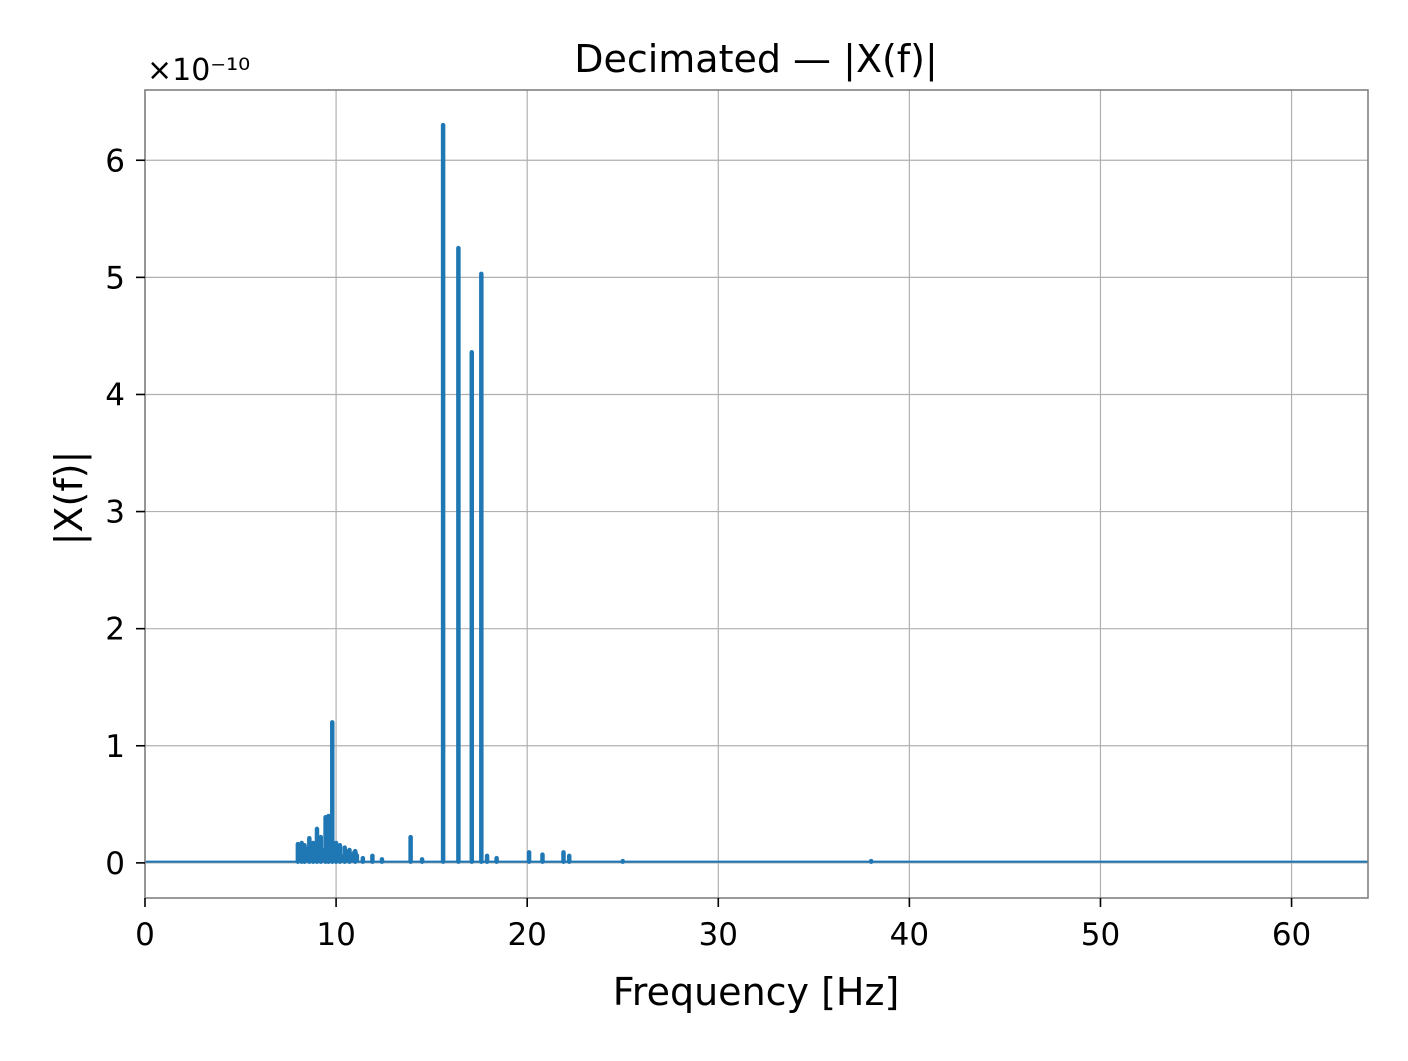 This screenshot has width=1408, height=1061. What do you see at coordinates (115, 395) in the screenshot?
I see `y-tick-label: 4` at bounding box center [115, 395].